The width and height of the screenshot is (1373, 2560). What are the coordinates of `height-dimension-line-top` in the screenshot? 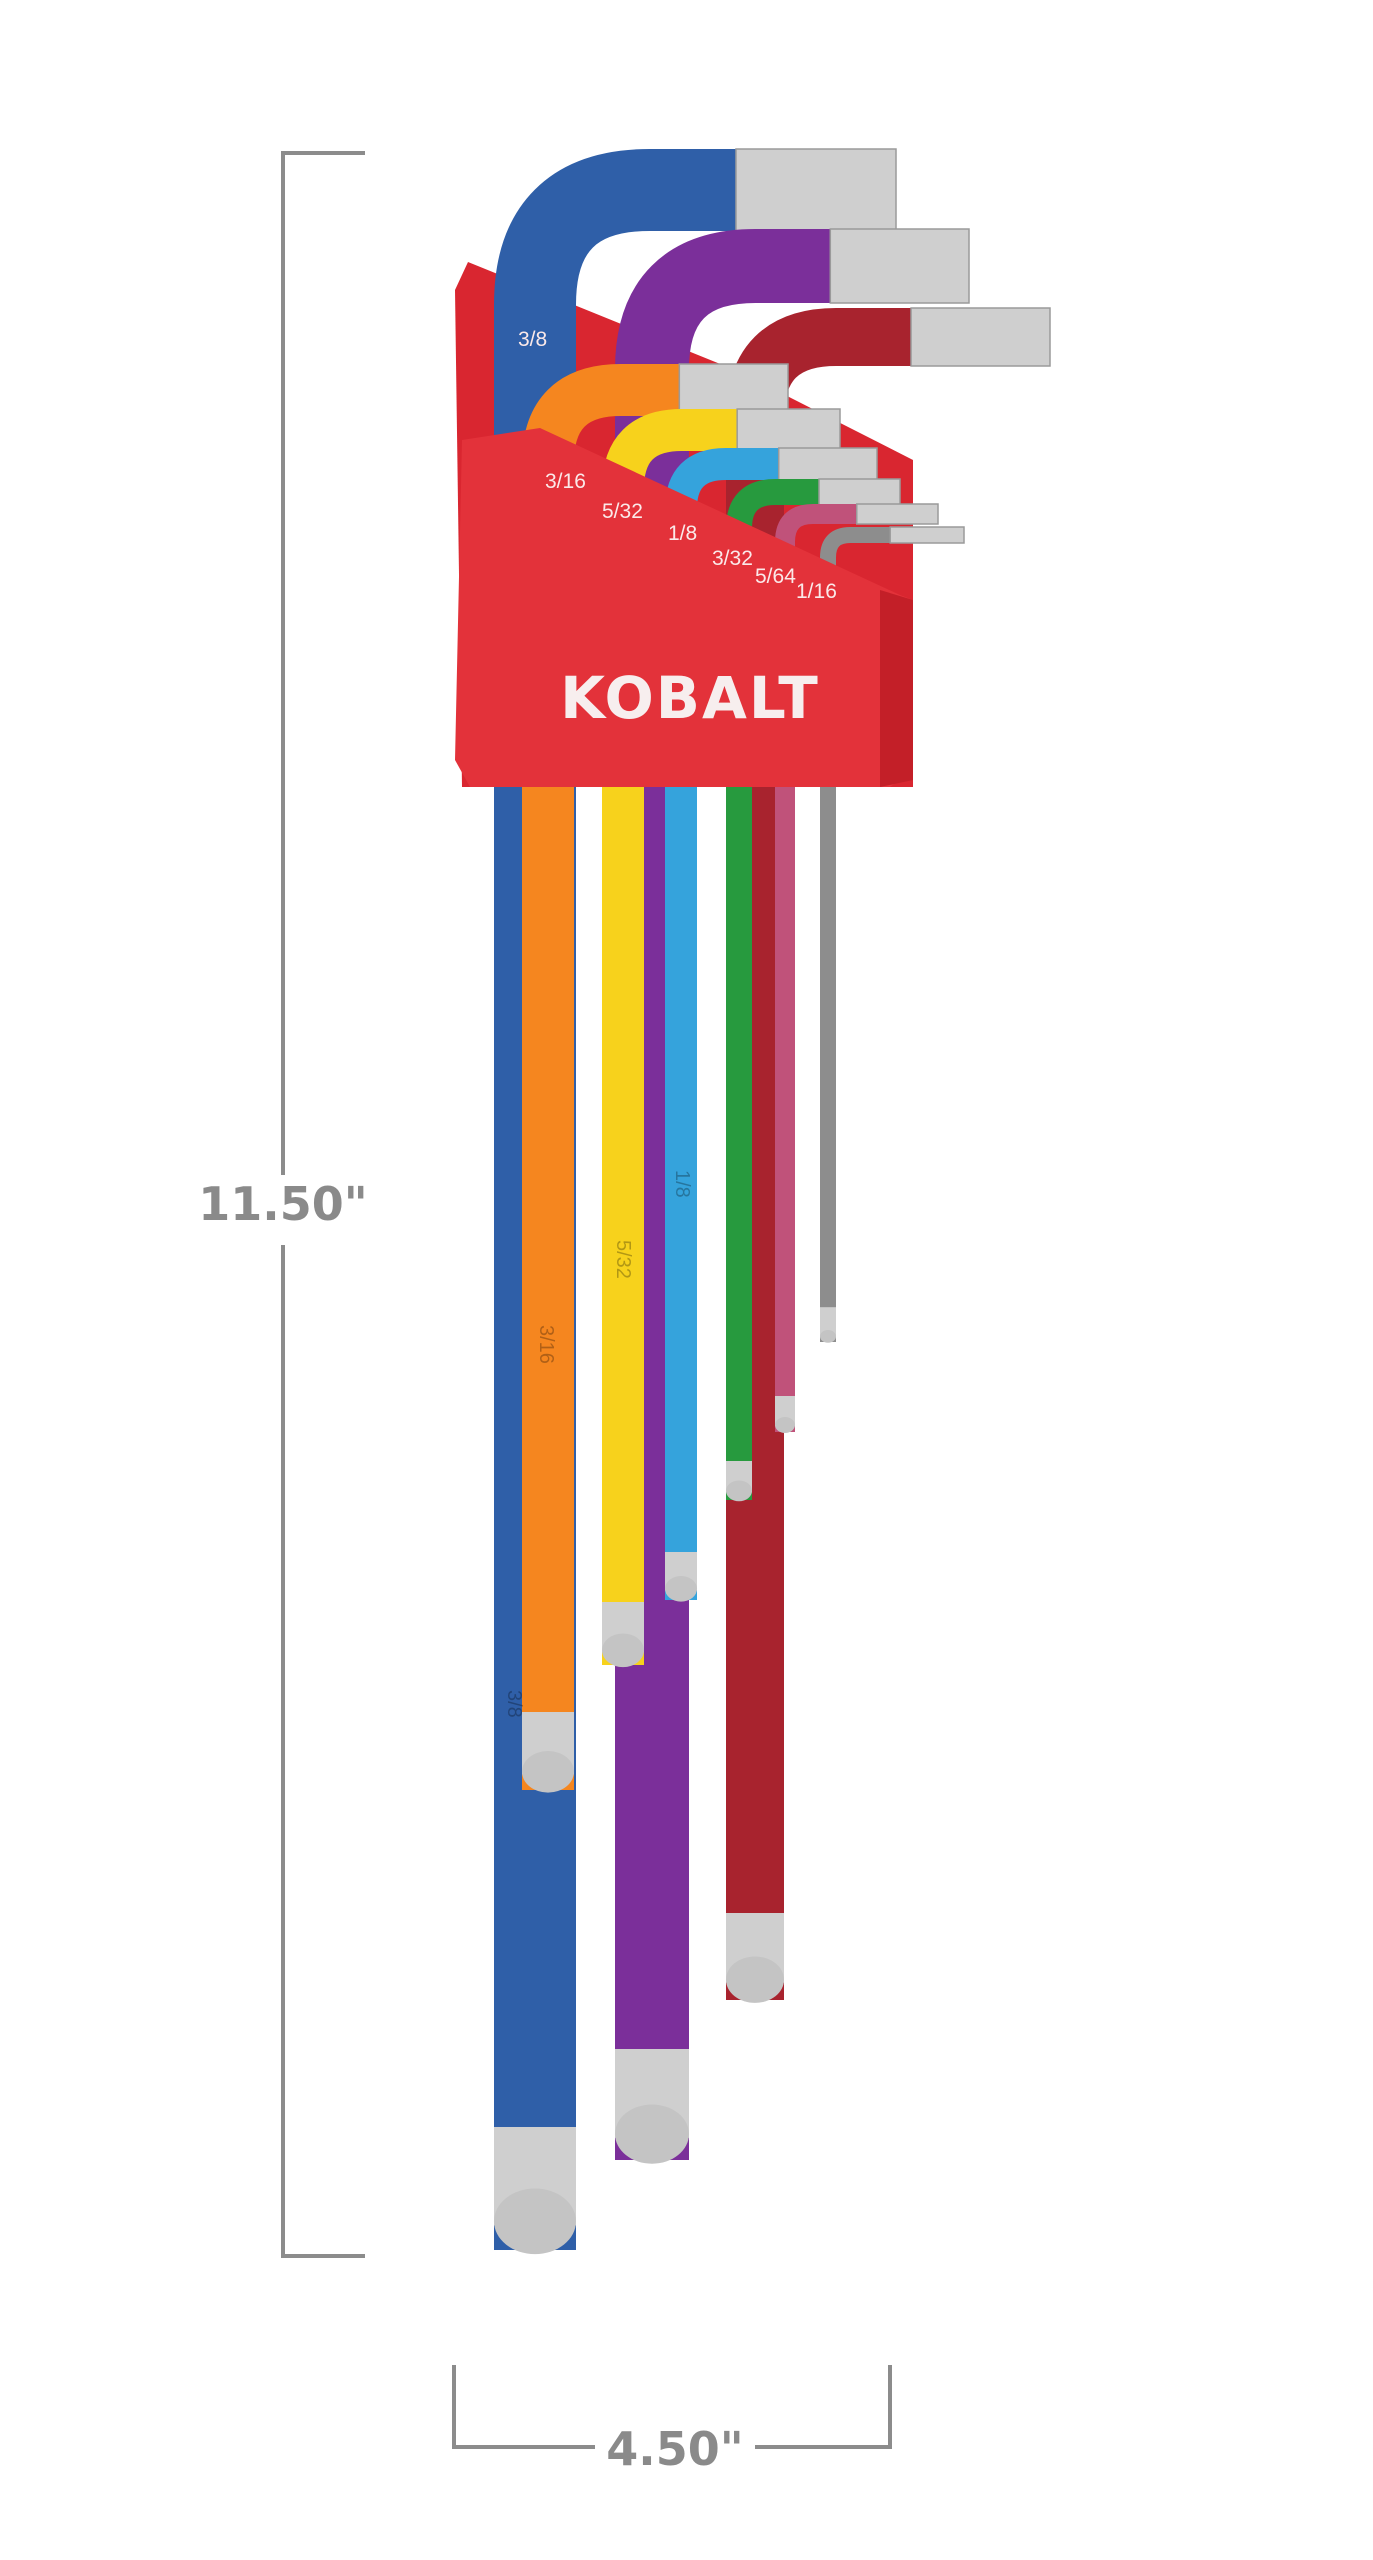 It's located at (323, 663).